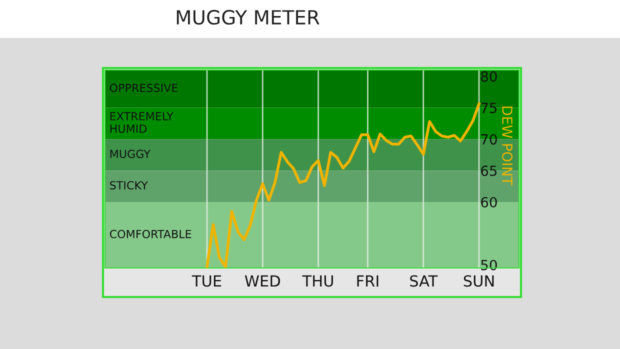 The height and width of the screenshot is (349, 620). Describe the element at coordinates (489, 76) in the screenshot. I see `y-tick-label: 80` at that location.